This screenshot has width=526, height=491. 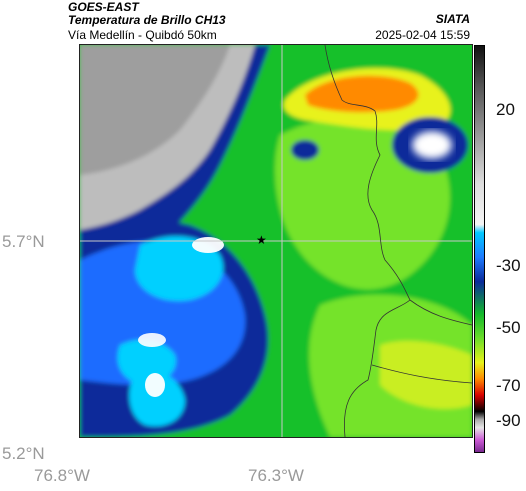 I want to click on colorbar-tick-20: 20, so click(x=505, y=109).